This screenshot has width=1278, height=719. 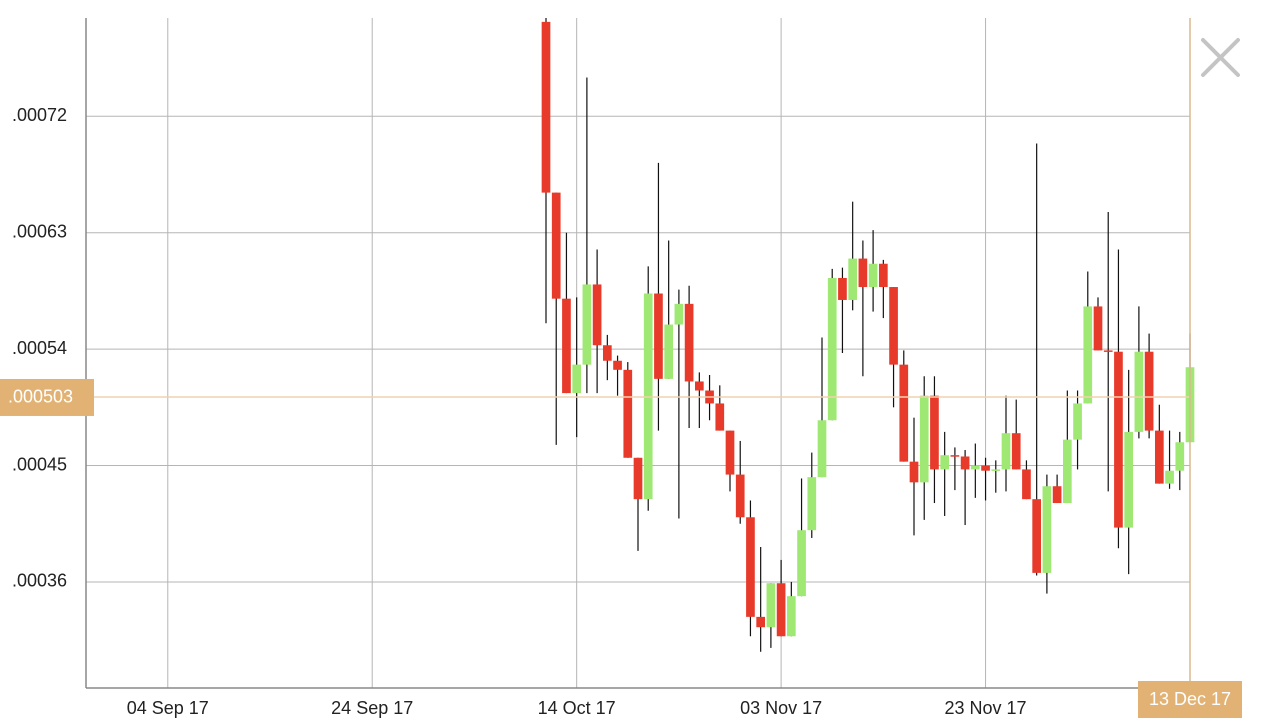 What do you see at coordinates (39, 115) in the screenshot?
I see `y-tick-label: .00072` at bounding box center [39, 115].